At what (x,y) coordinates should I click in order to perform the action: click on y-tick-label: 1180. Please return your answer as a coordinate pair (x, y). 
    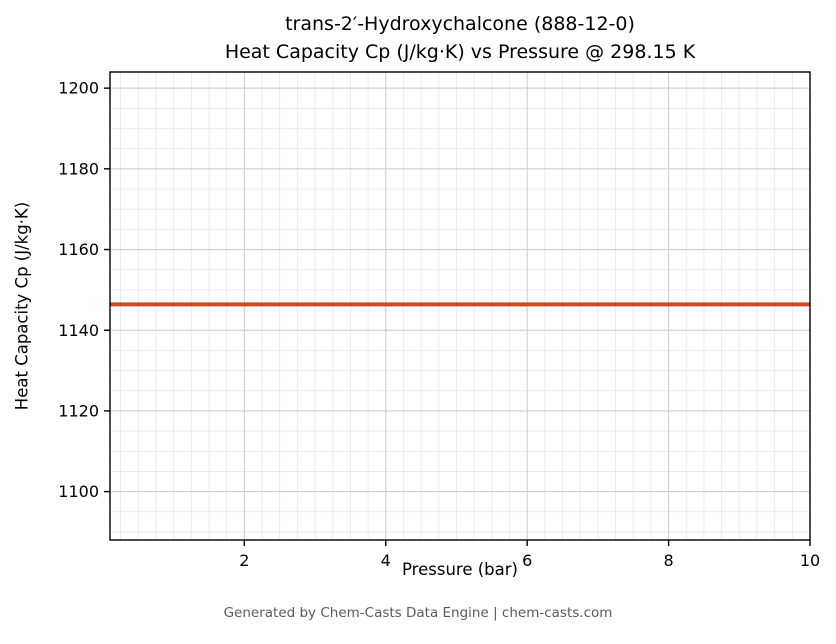
    Looking at the image, I should click on (78, 168).